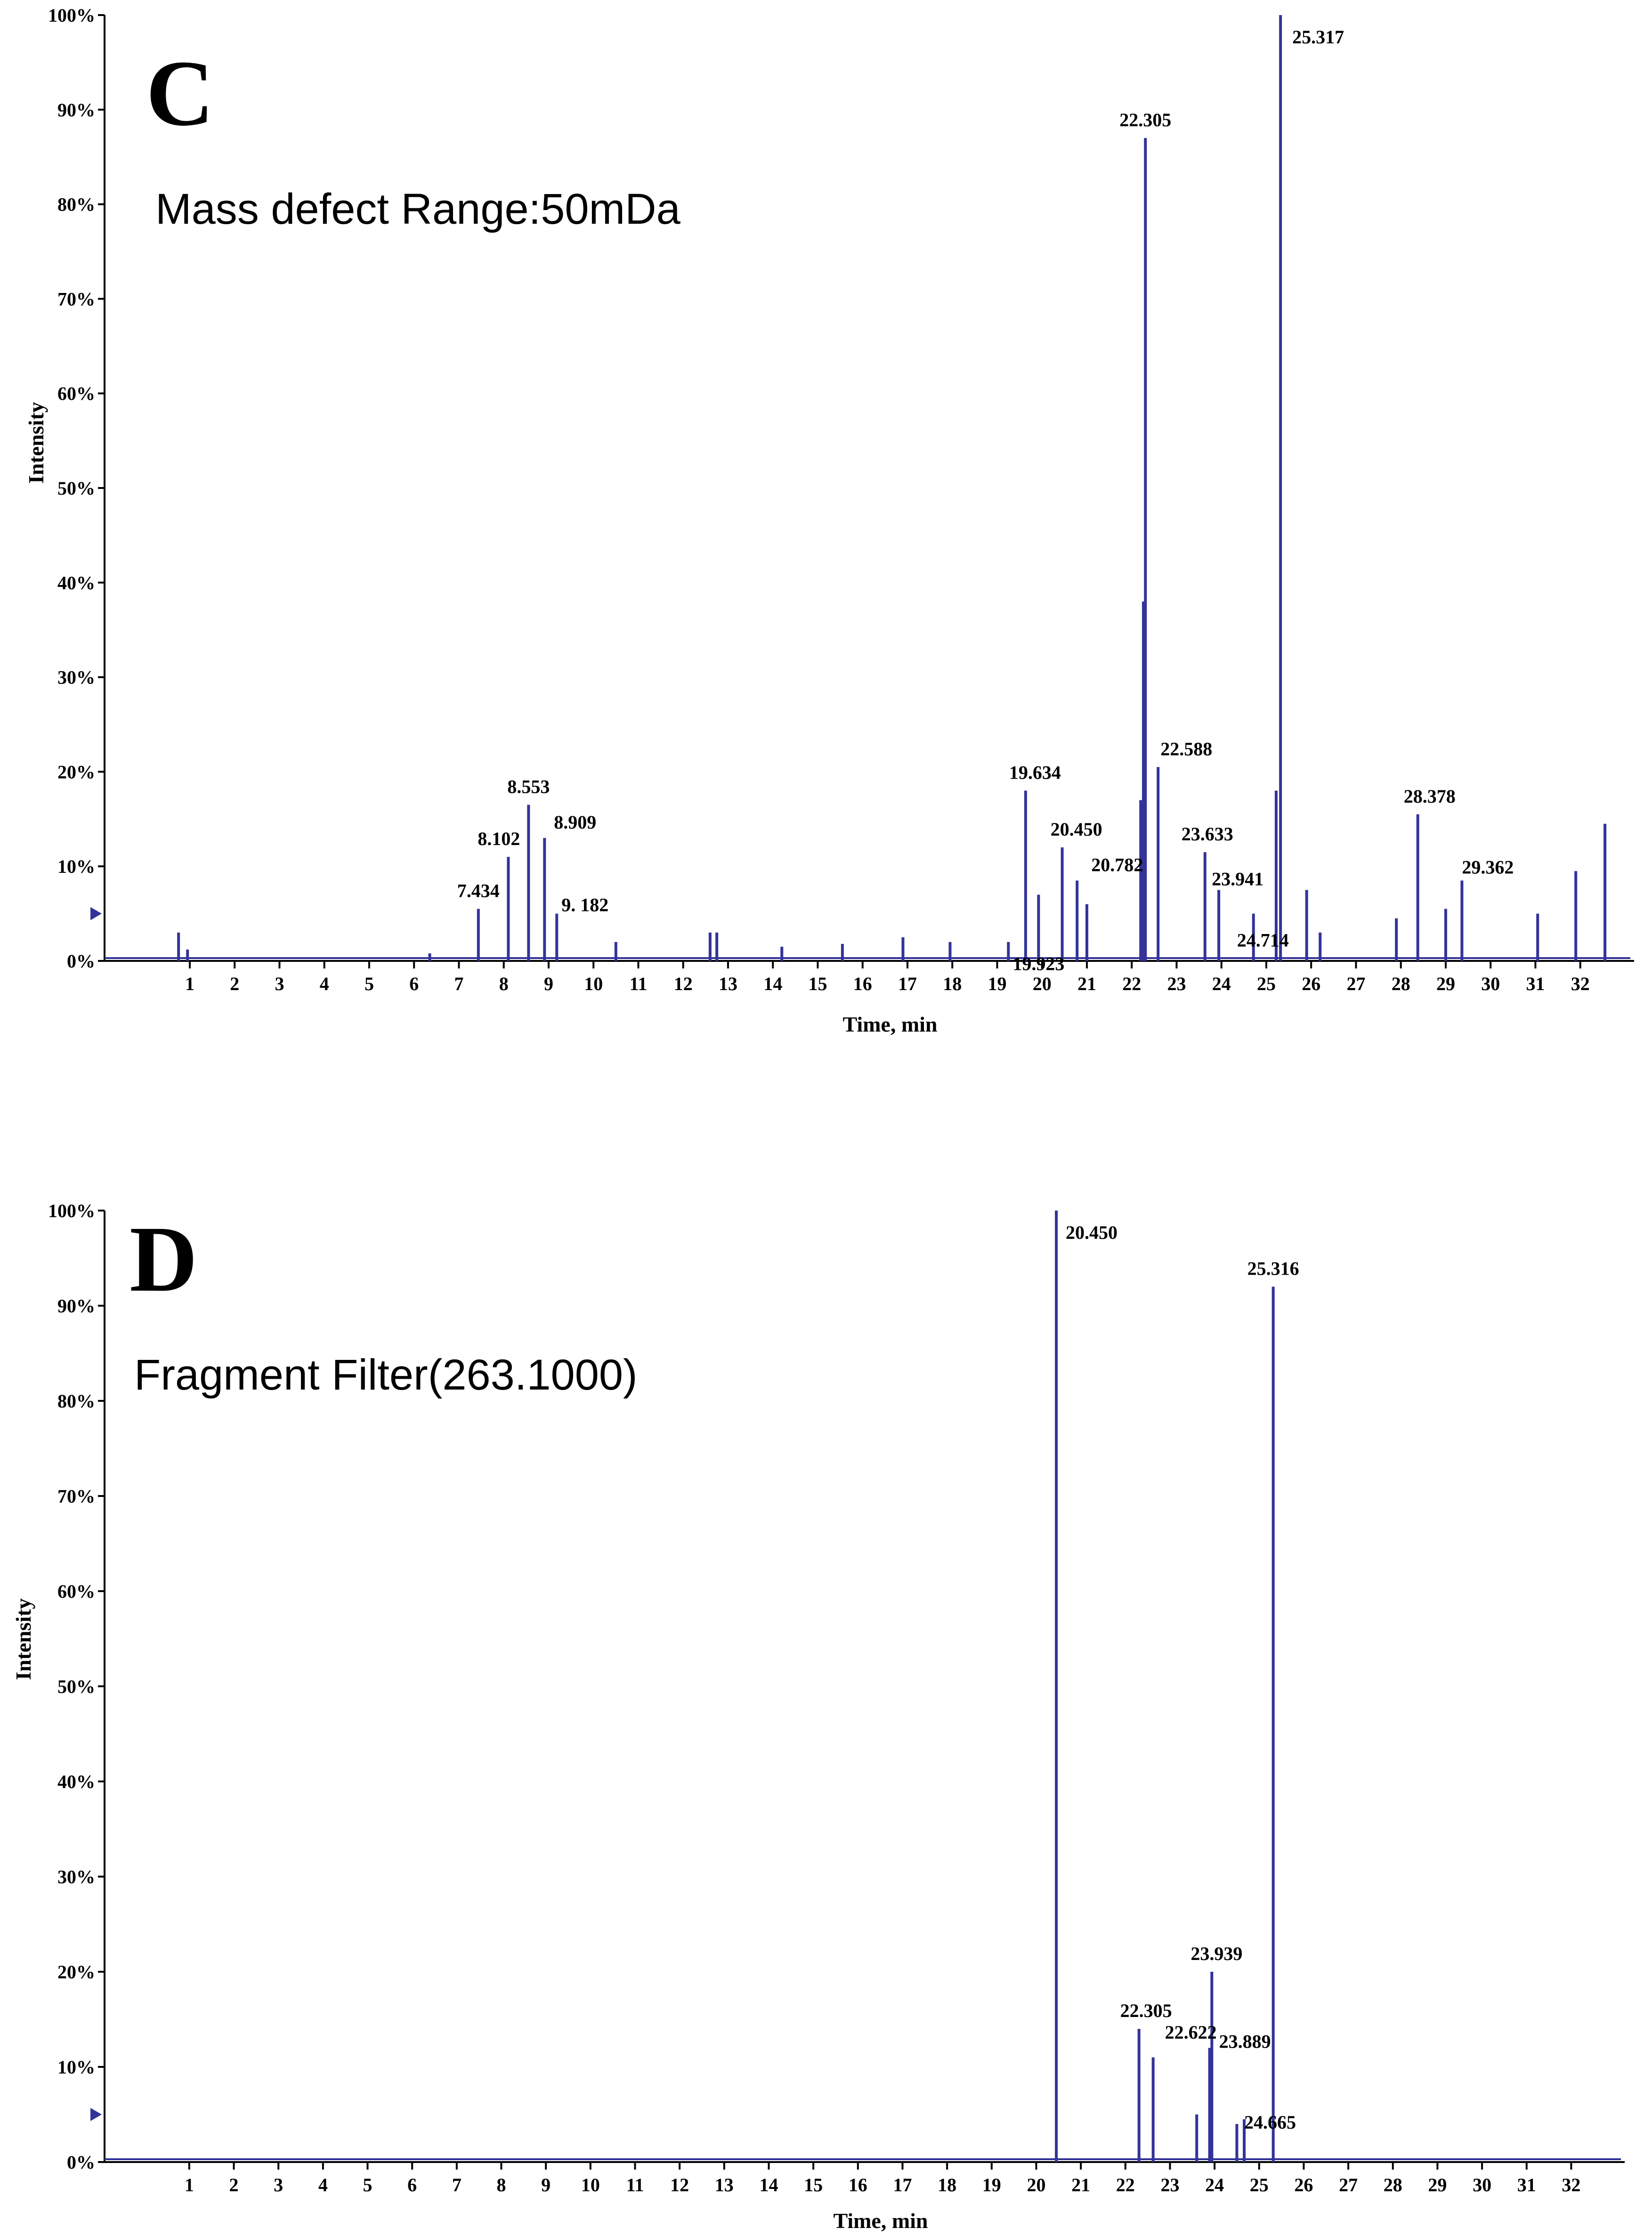 The height and width of the screenshot is (2236, 1652). Describe the element at coordinates (1117, 864) in the screenshot. I see `peak-label: 20.782` at that location.